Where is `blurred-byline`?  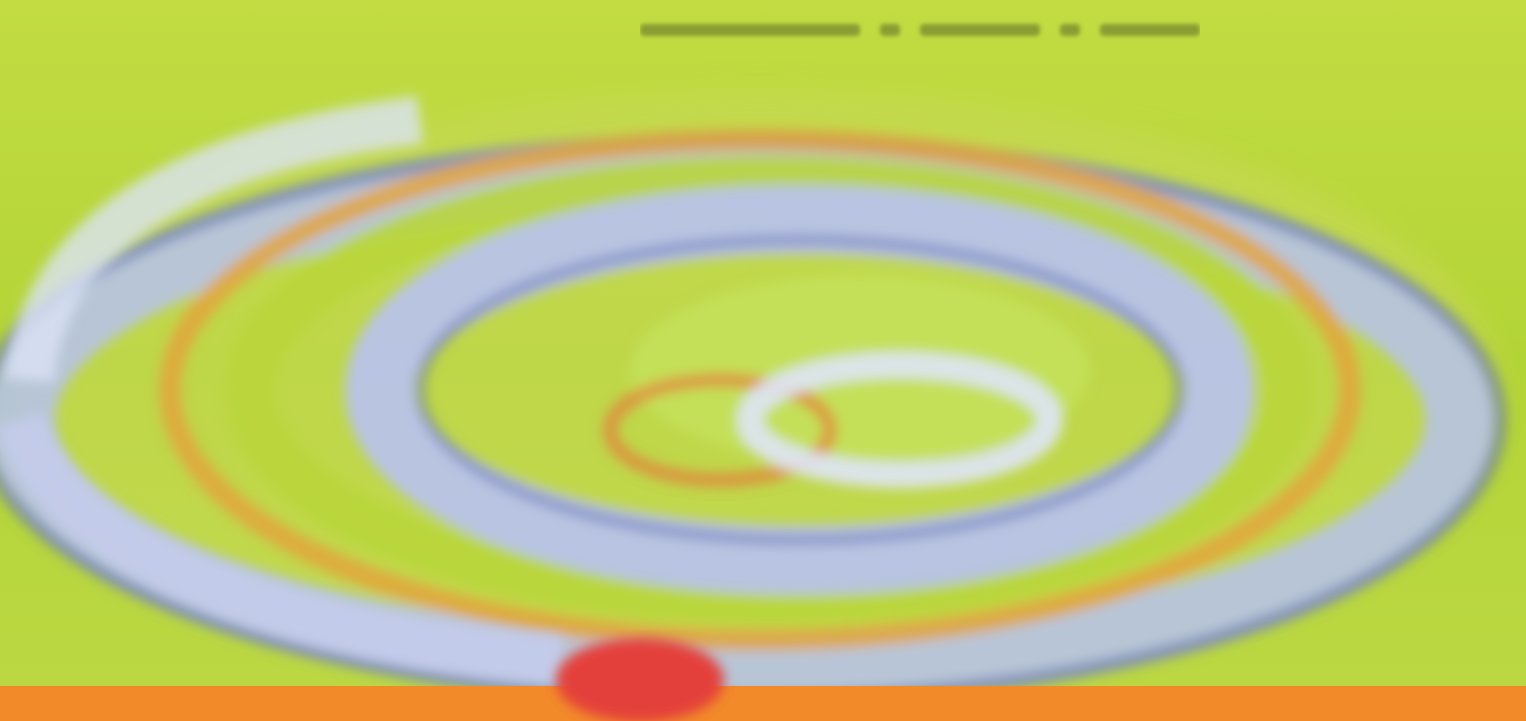 blurred-byline is located at coordinates (920, 29).